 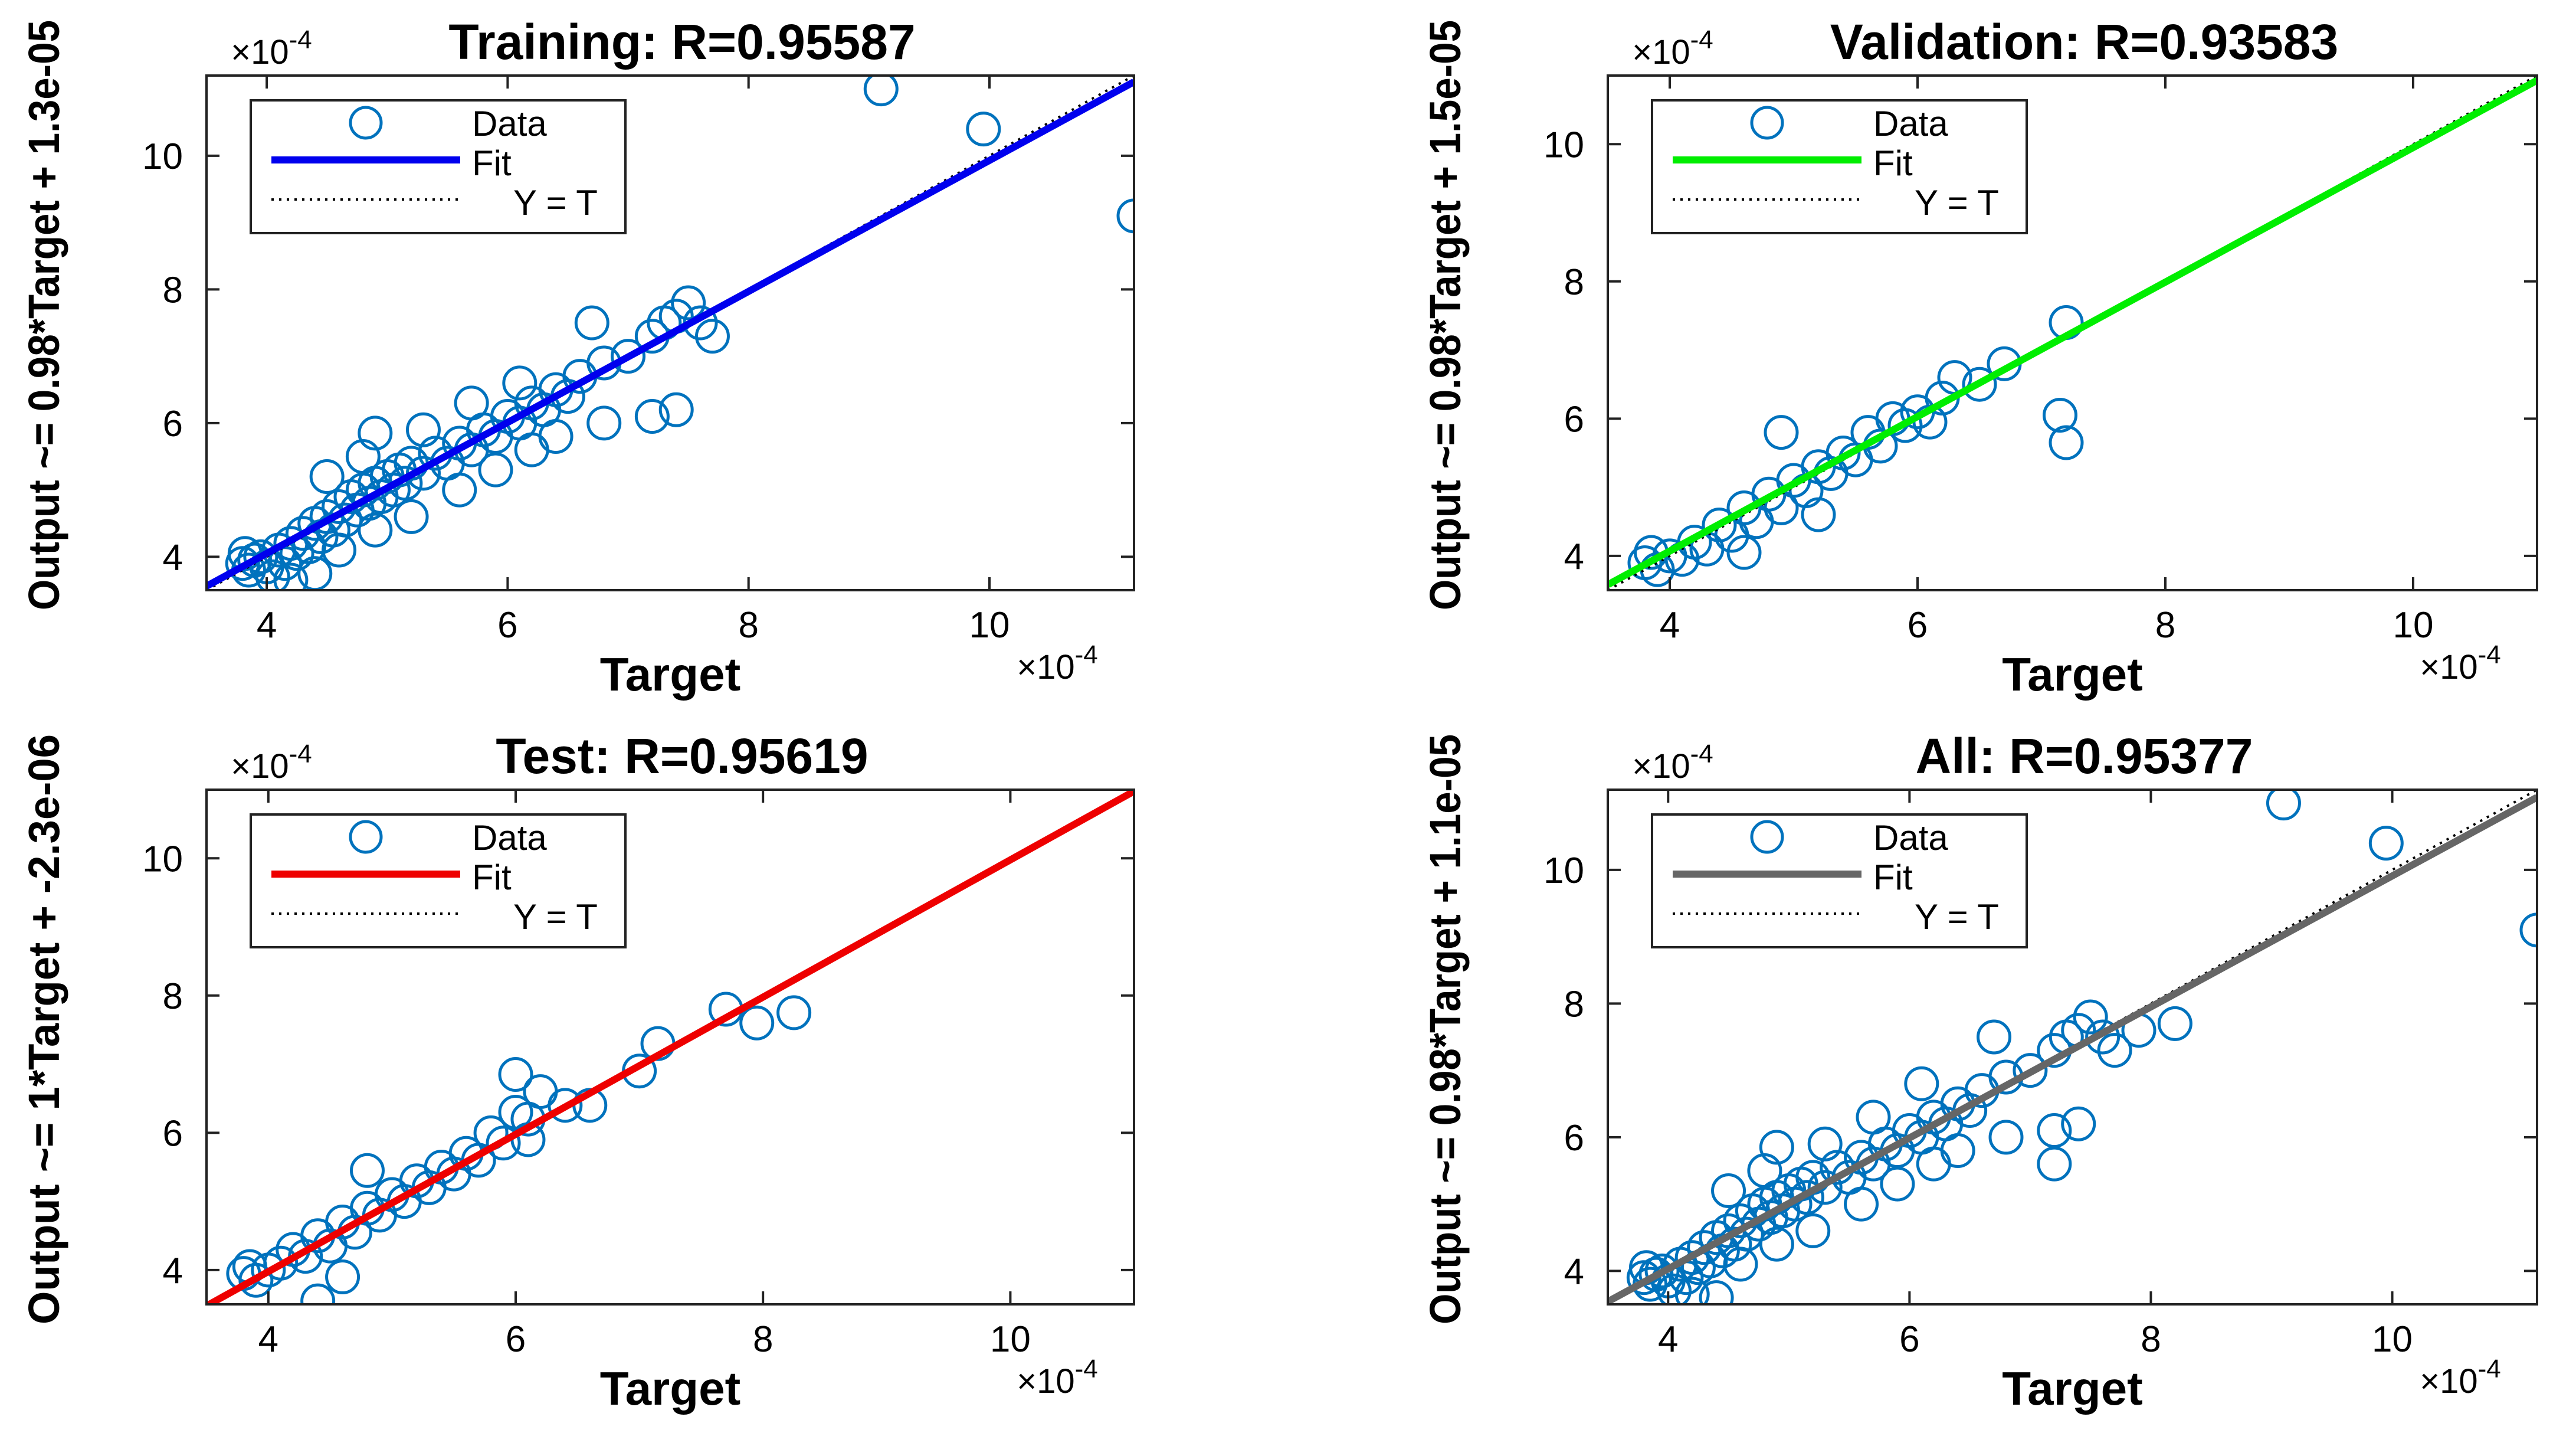 I want to click on chart-title: All: R=0.95377, so click(x=2084, y=756).